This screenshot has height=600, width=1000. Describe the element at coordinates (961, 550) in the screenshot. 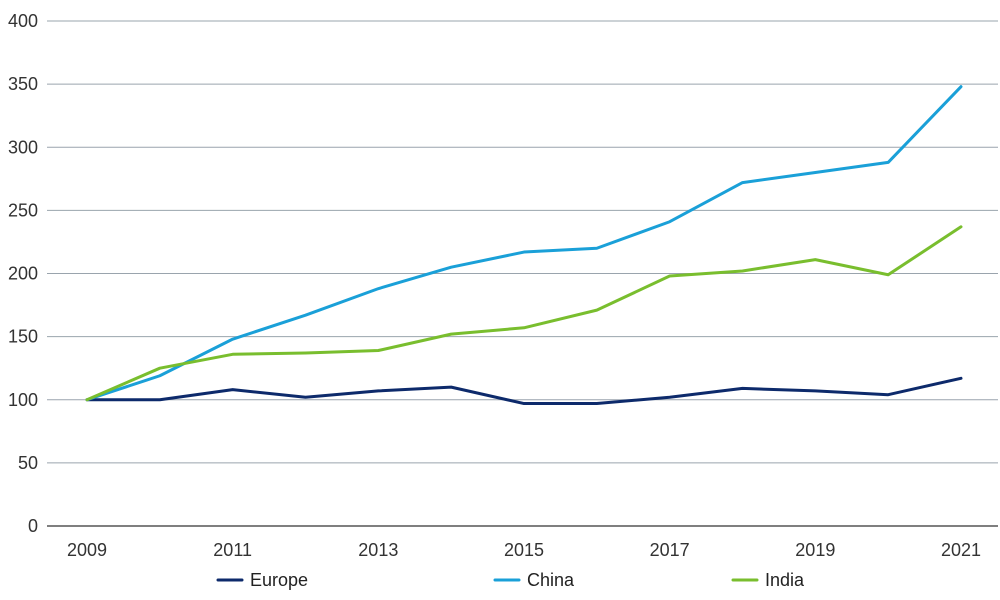

I see `x-tick-label: 2021` at that location.